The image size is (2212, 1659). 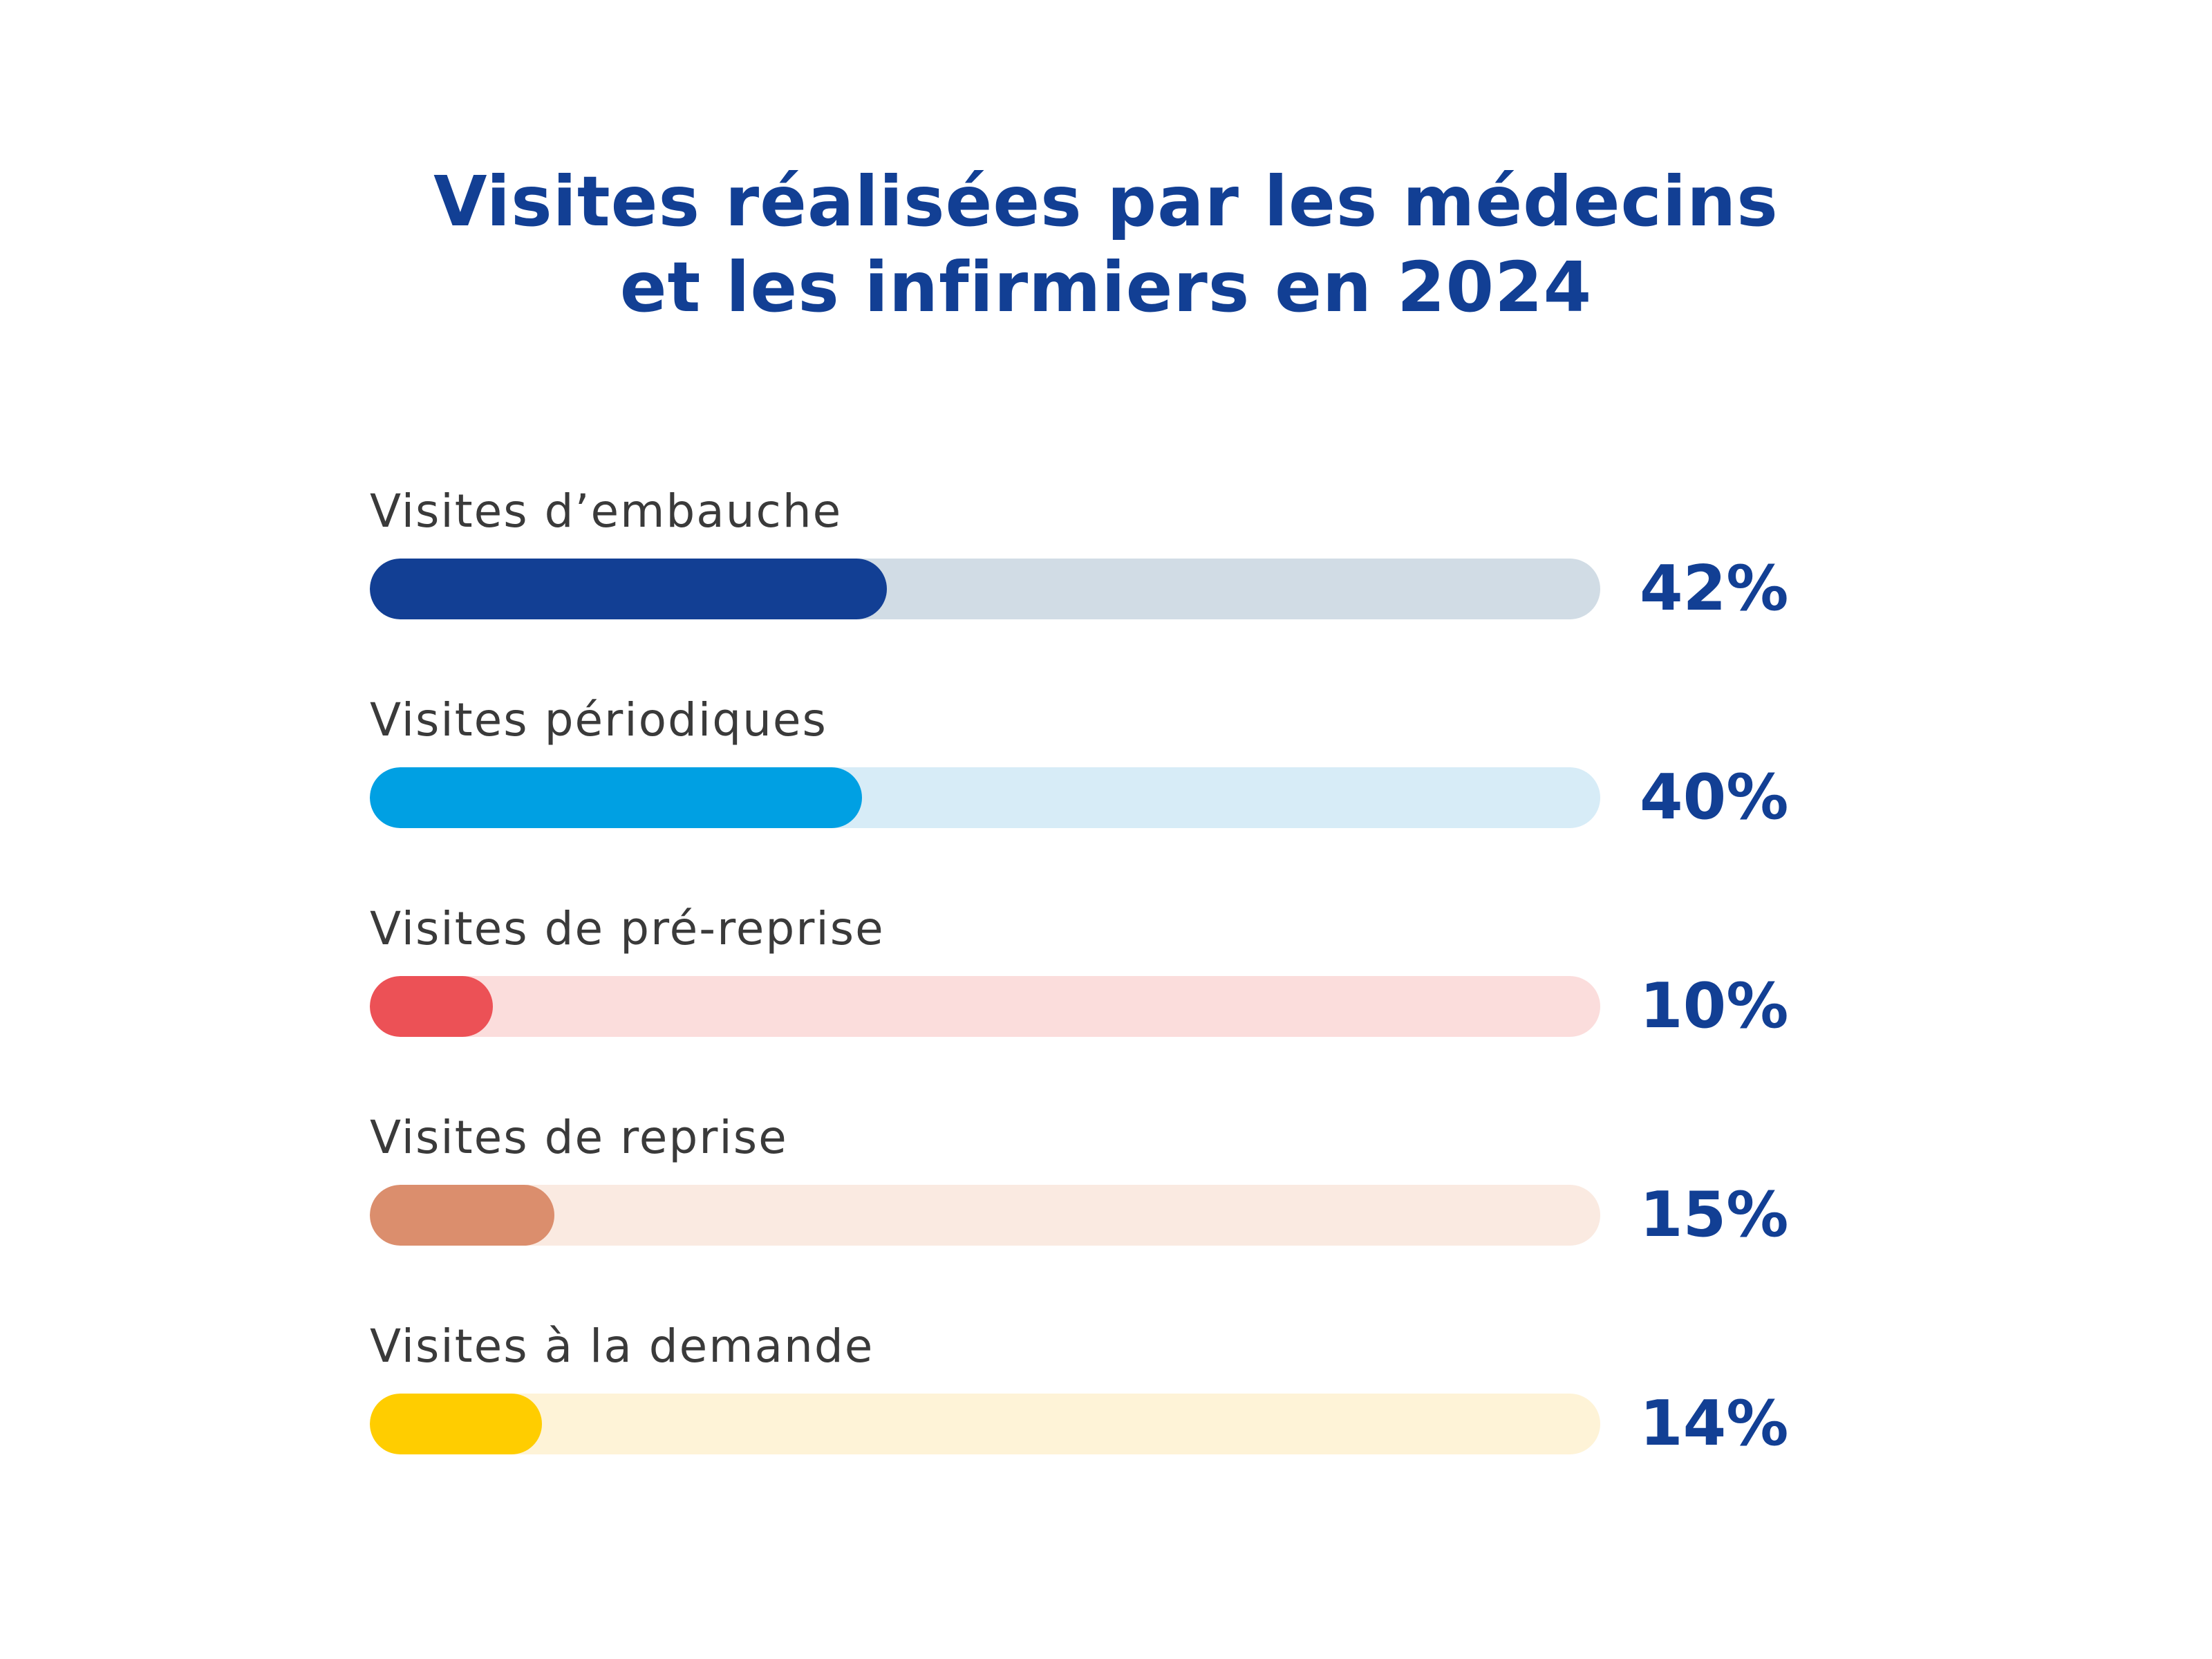 I want to click on bar-row-periodiques: Visites périodiques 40%, so click(x=1106, y=776).